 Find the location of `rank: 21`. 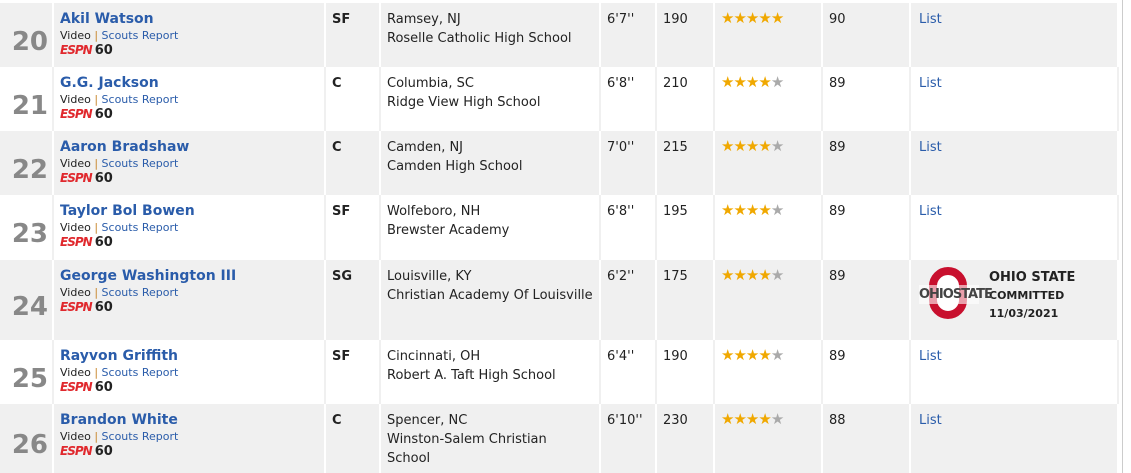

rank: 21 is located at coordinates (27, 99).